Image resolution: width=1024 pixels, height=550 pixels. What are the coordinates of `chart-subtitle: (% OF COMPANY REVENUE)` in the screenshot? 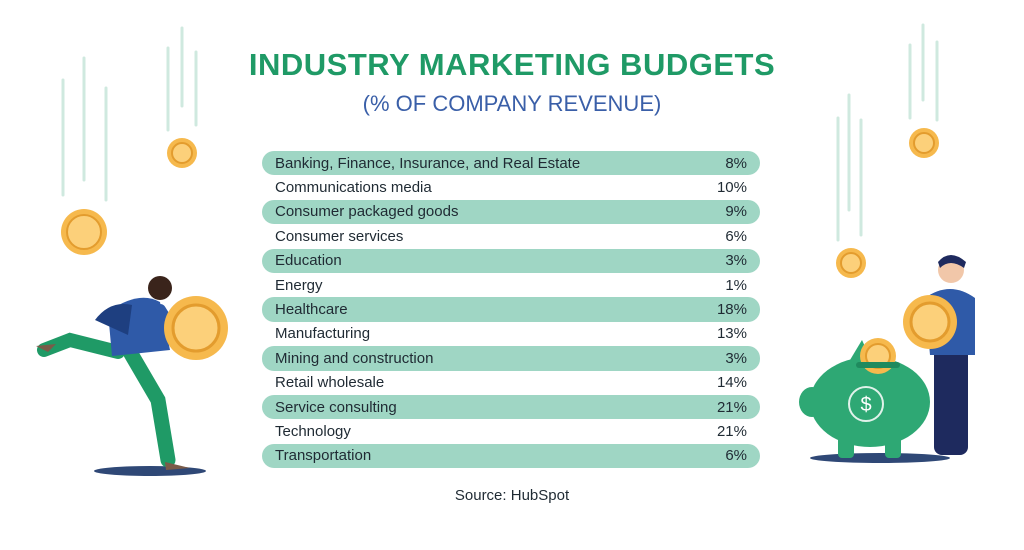 It's located at (512, 103).